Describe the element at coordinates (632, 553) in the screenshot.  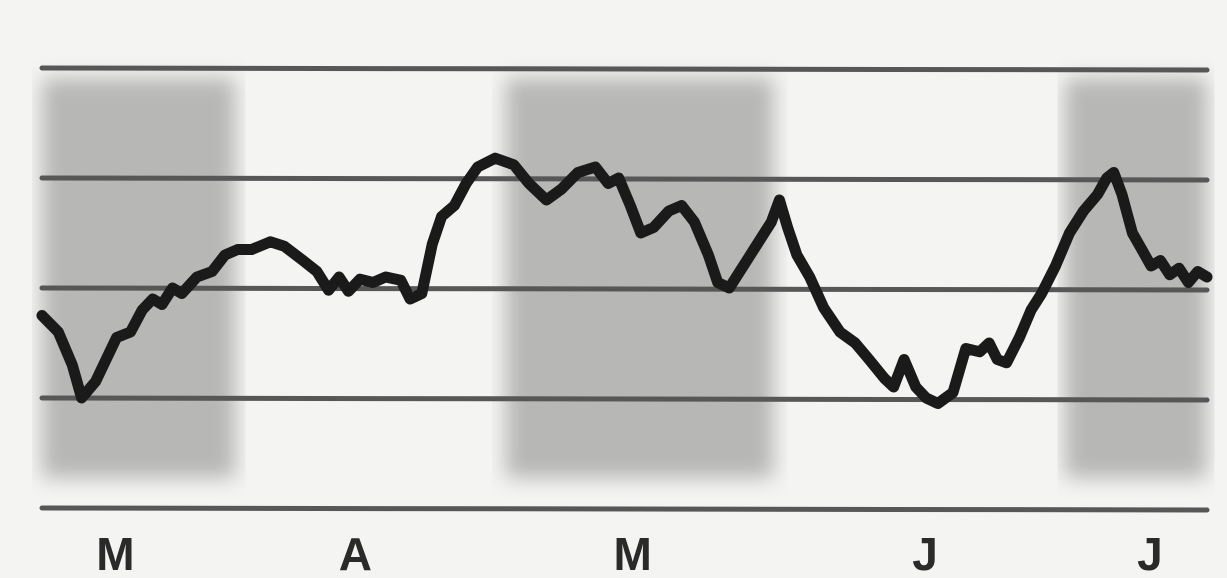
I see `x-tick-label-3: M` at that location.